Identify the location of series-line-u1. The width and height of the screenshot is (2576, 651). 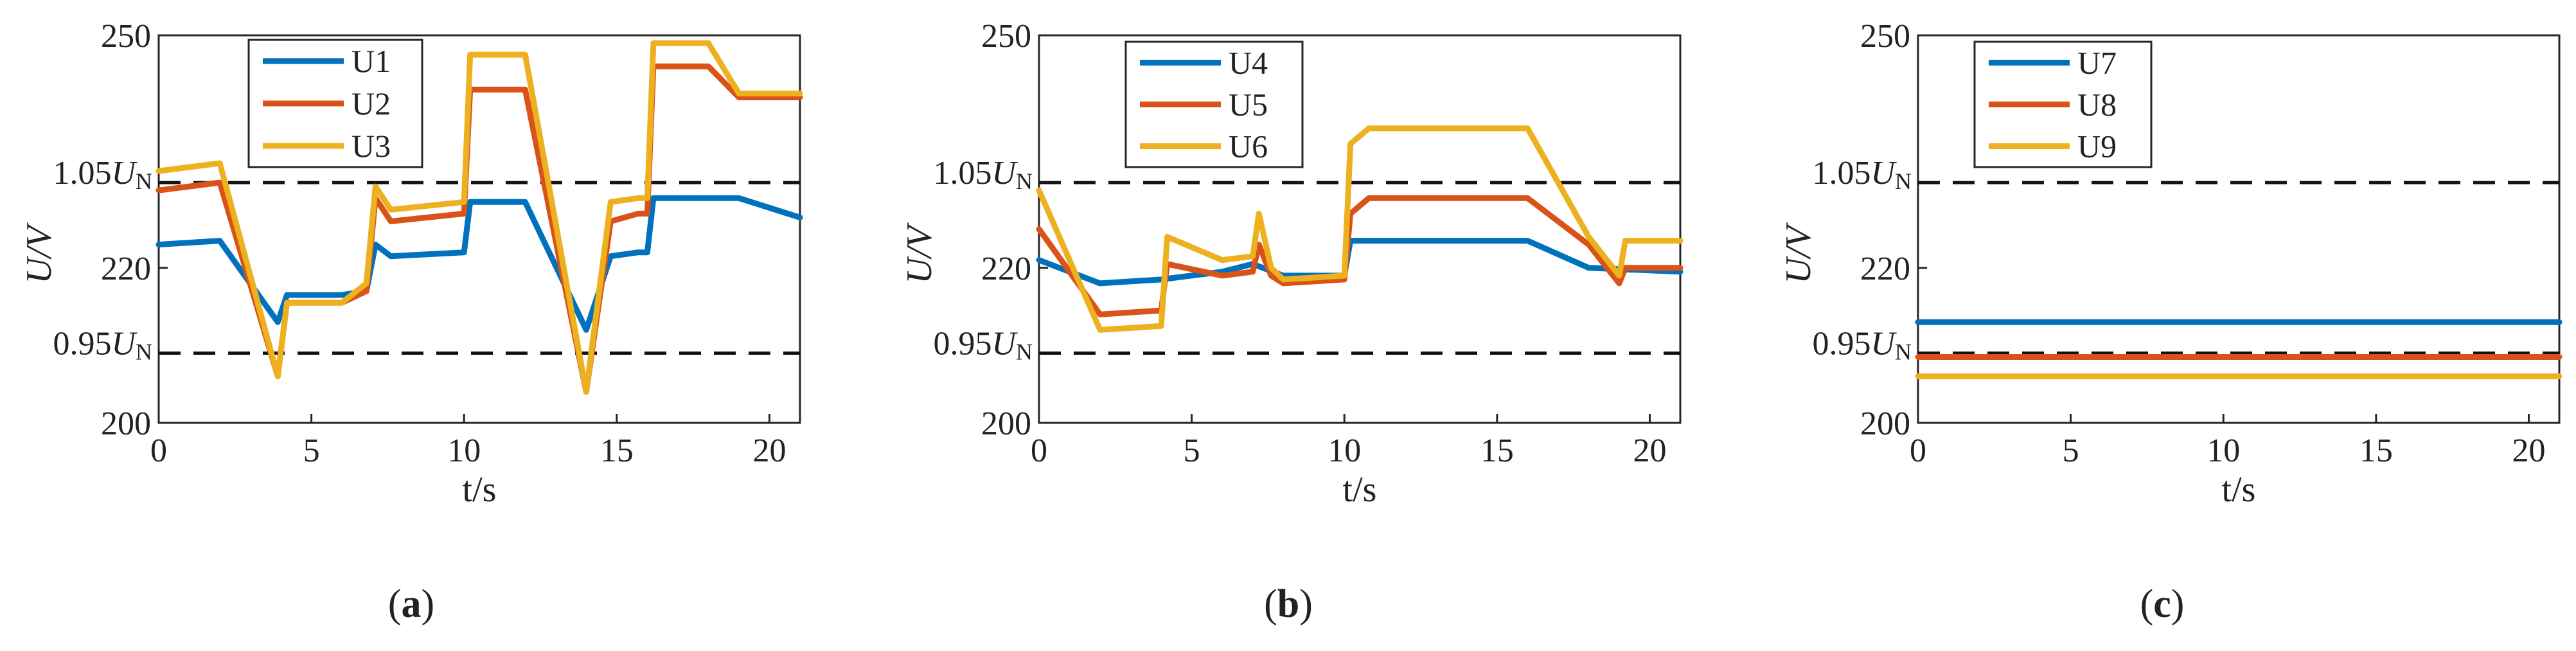
(479, 264).